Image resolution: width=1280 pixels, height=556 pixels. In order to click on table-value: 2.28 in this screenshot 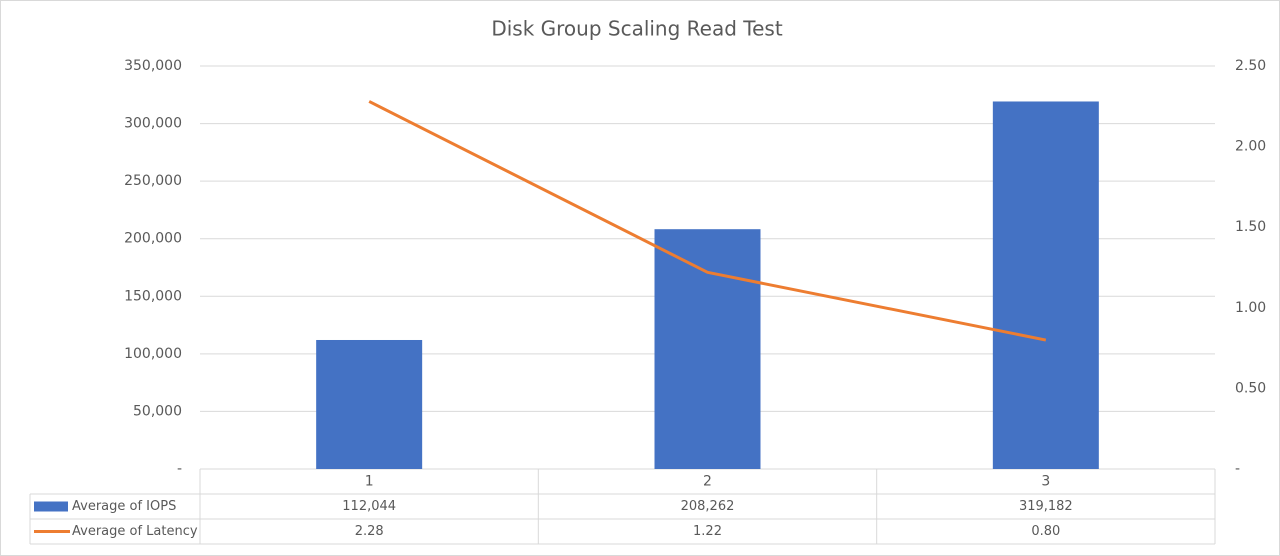, I will do `click(369, 531)`.